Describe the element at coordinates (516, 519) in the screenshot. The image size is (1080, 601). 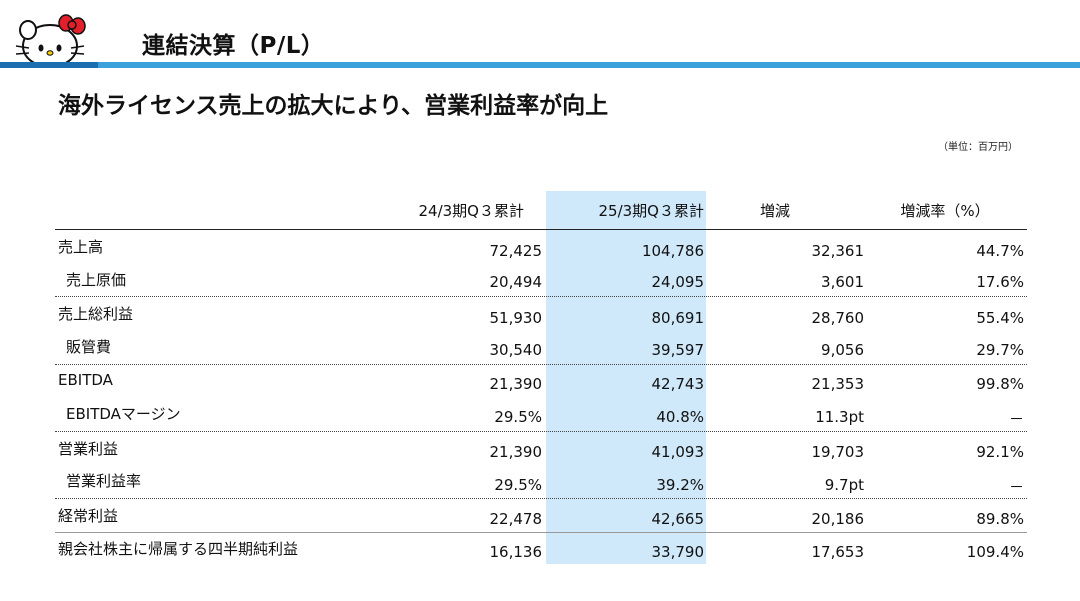
I see `value-prev: 22,478` at that location.